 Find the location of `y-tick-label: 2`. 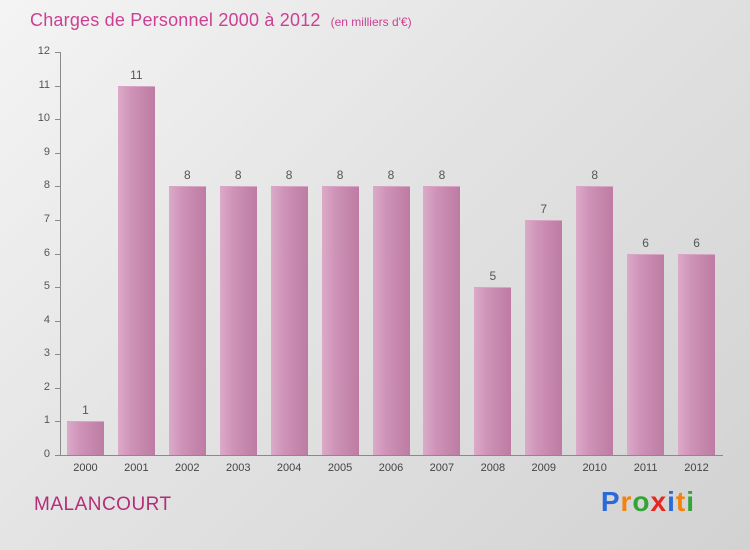

y-tick-label: 2 is located at coordinates (46, 386).